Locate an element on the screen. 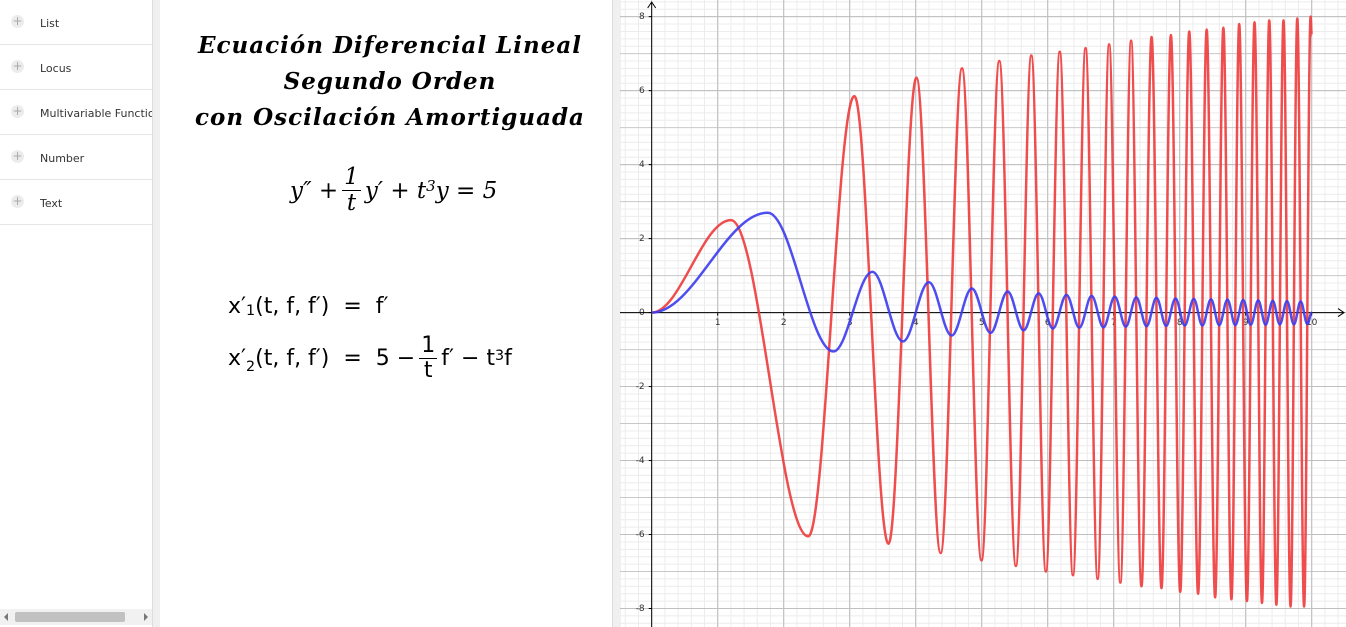  tool-item: + Locus is located at coordinates (76, 67).